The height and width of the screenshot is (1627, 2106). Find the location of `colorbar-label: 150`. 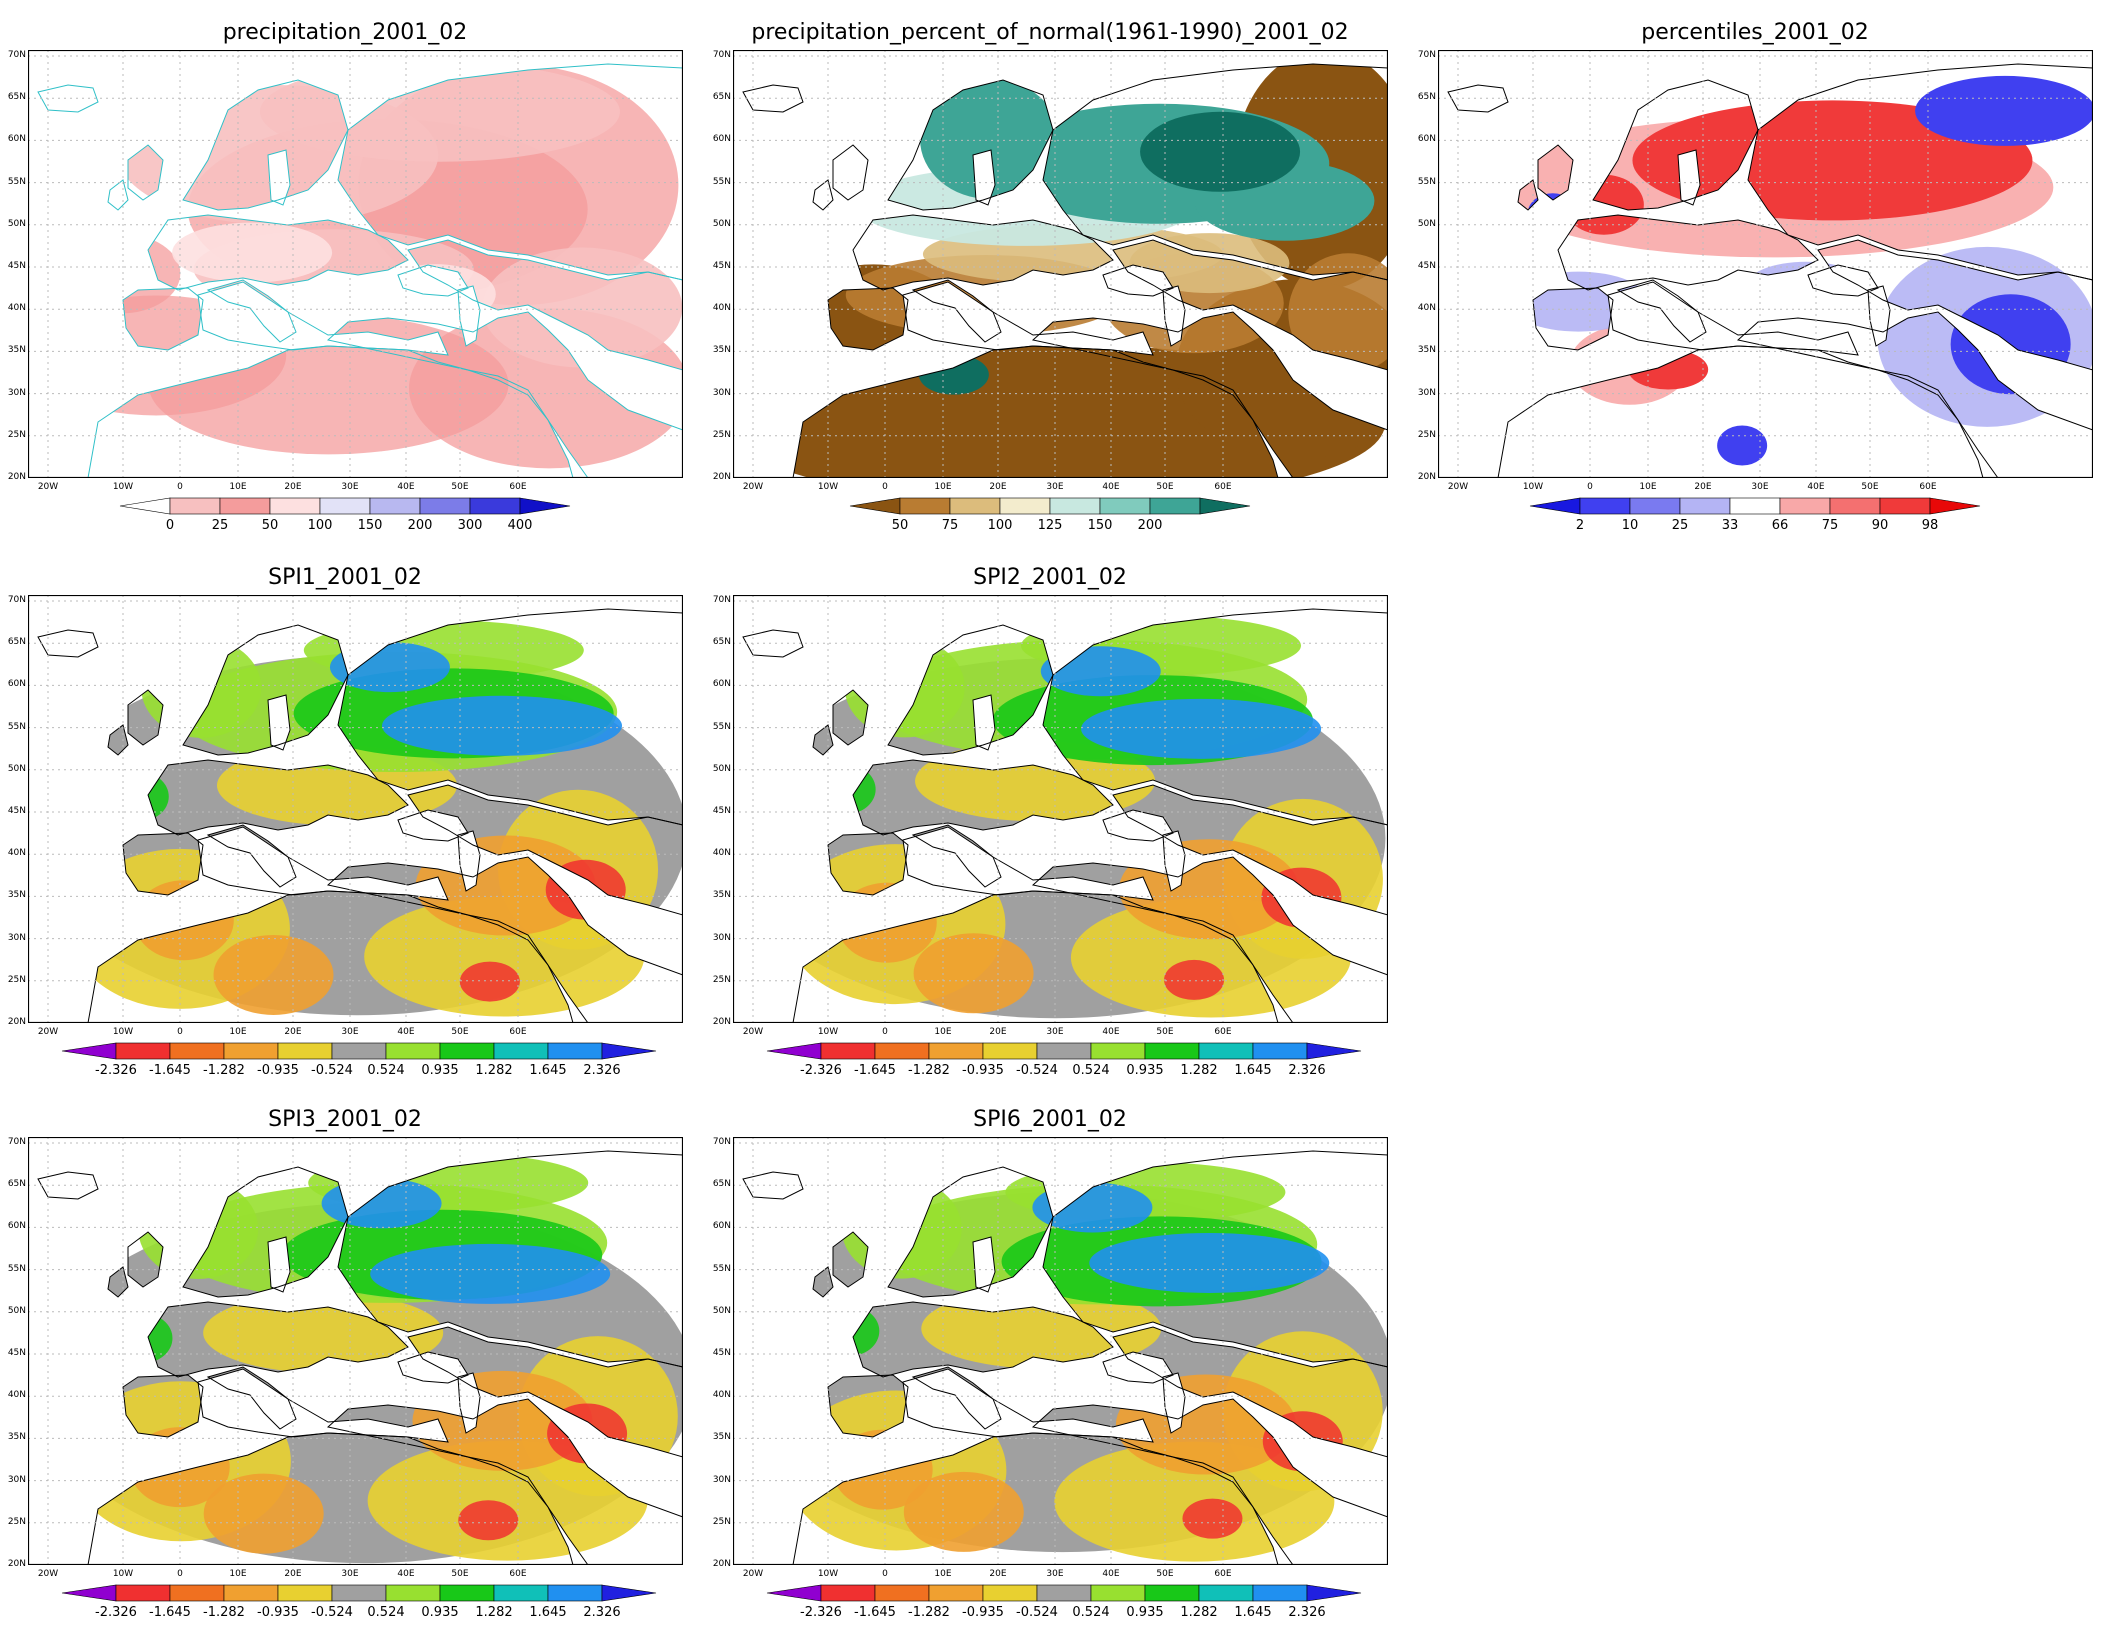

colorbar-label: 150 is located at coordinates (370, 525).